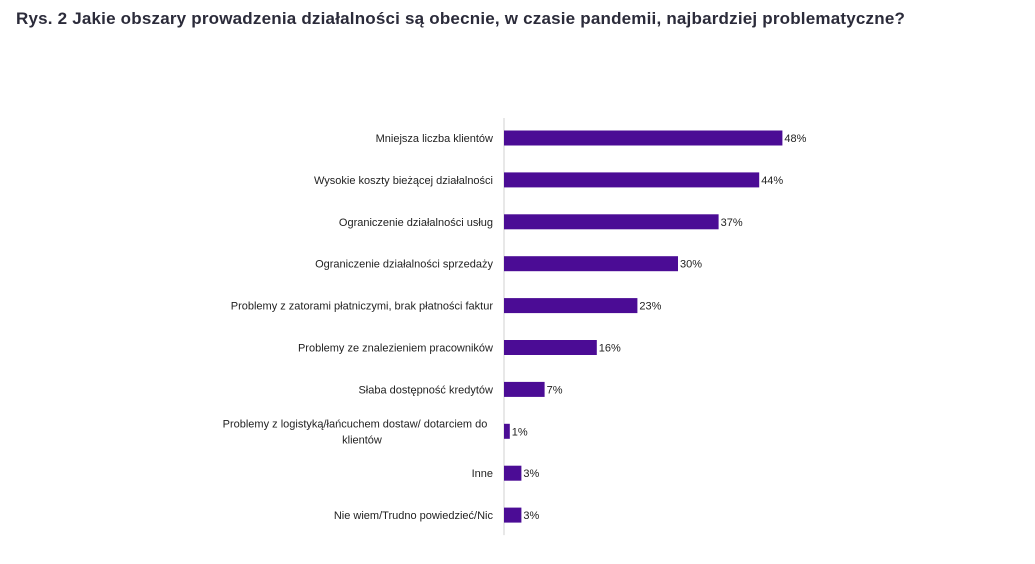  I want to click on value-label-8: 3%, so click(531, 474).